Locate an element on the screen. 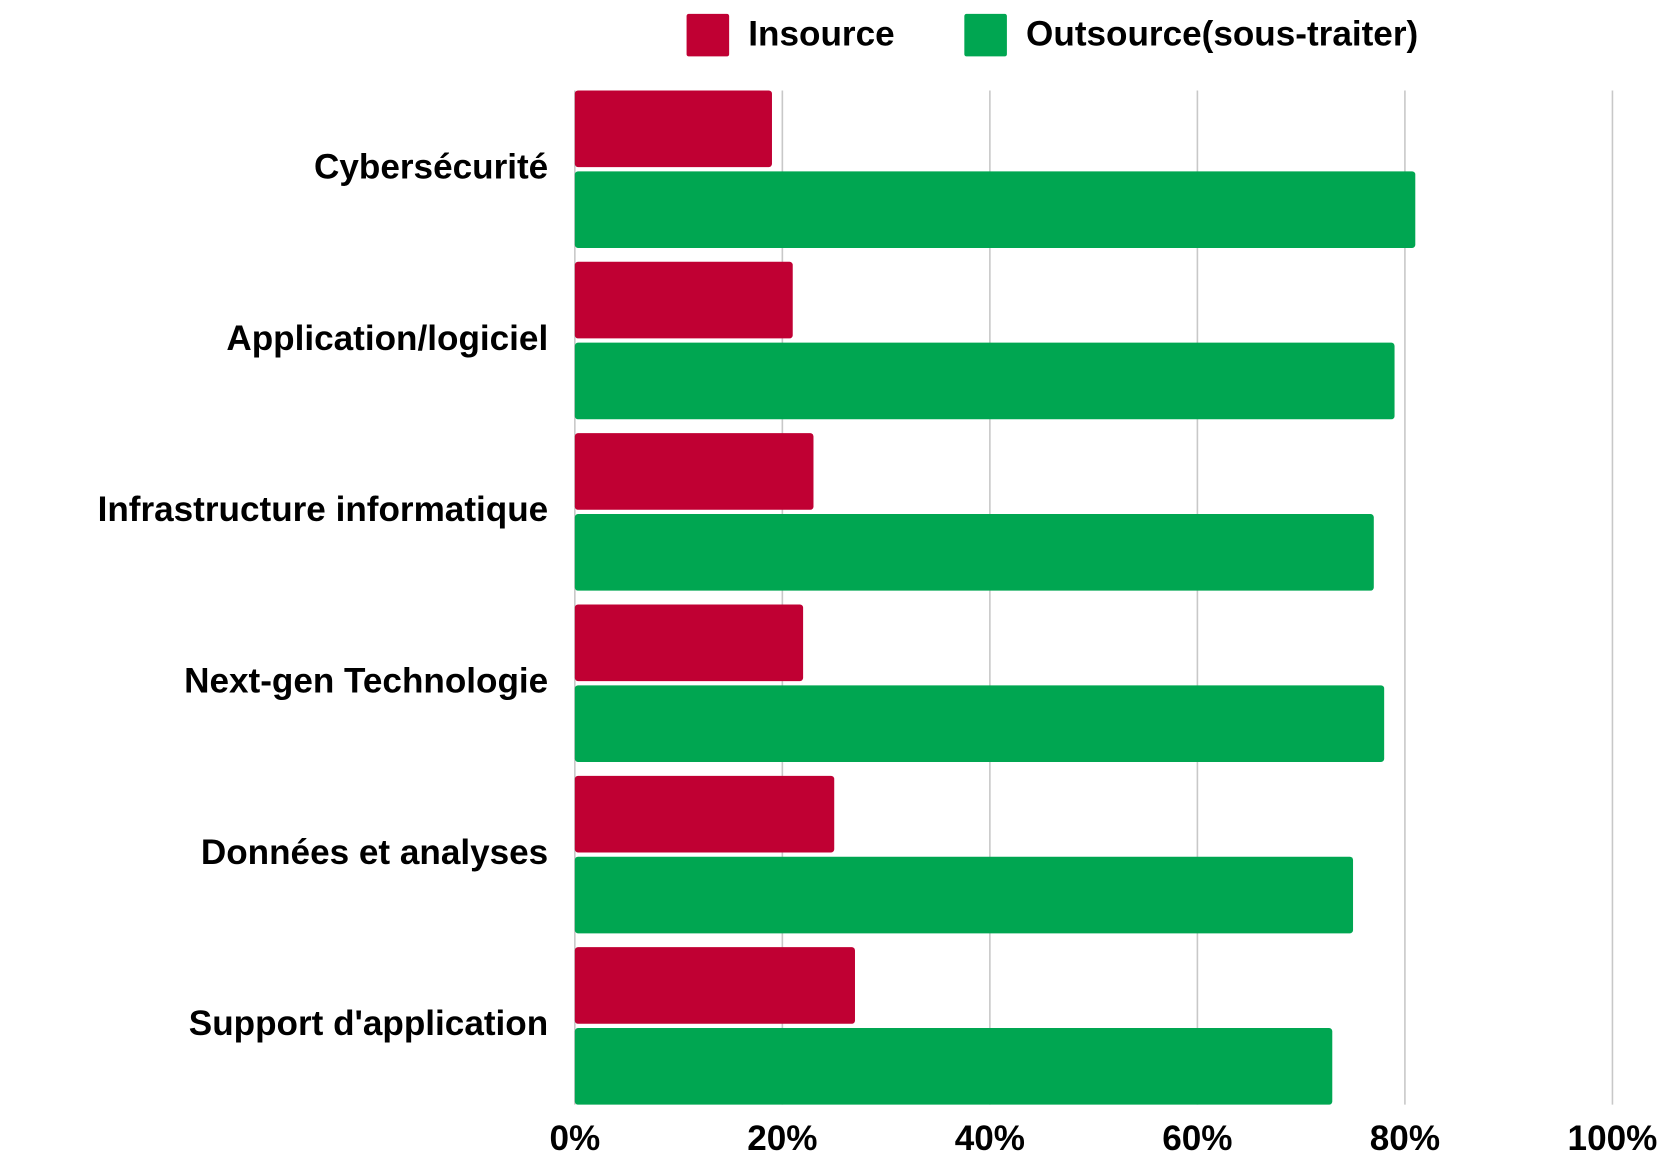  x-tick-label: 80% is located at coordinates (1405, 1138).